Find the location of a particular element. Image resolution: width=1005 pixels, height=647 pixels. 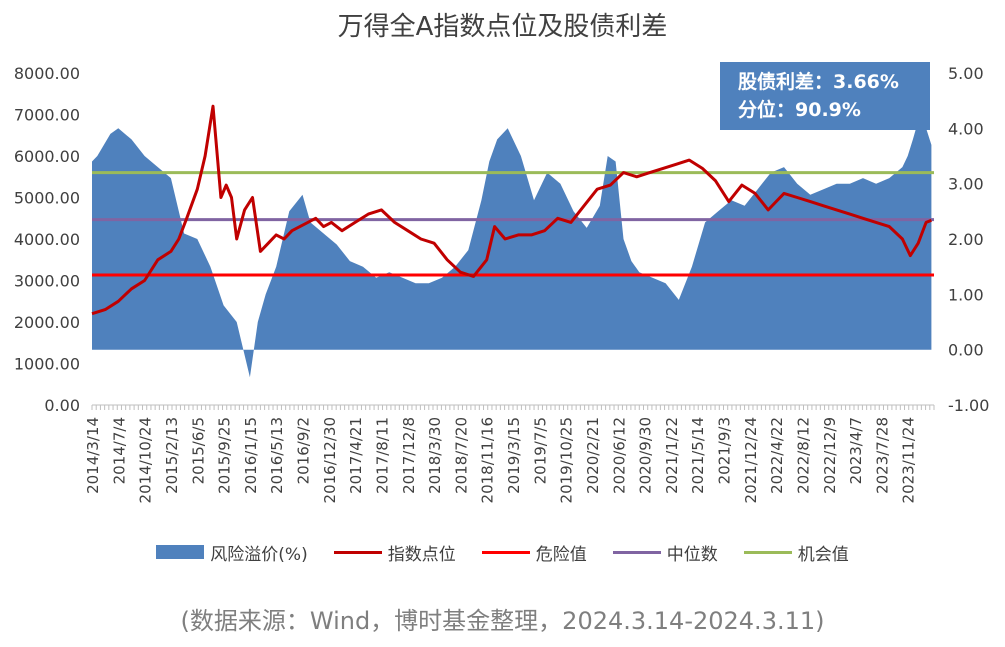

x-tick-label: 2017/8/11 is located at coordinates (382, 455).